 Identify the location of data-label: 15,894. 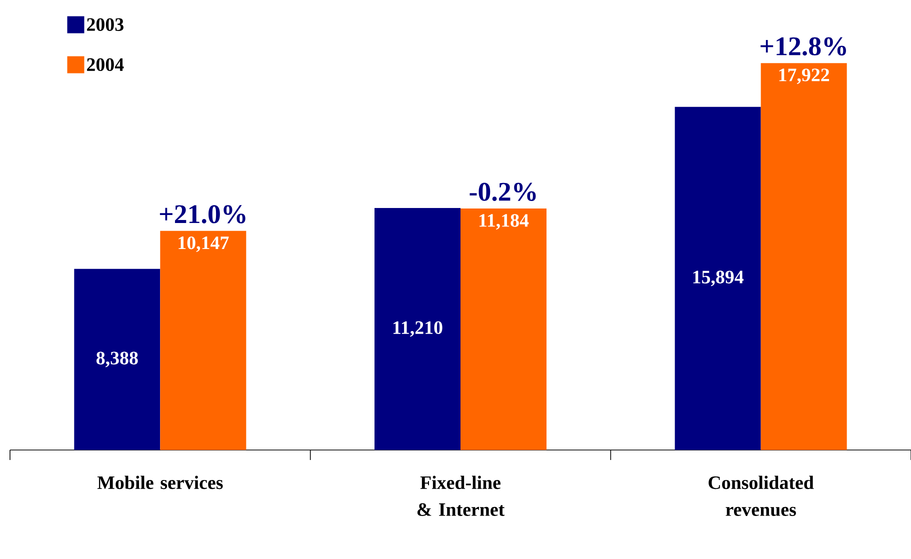
(718, 278).